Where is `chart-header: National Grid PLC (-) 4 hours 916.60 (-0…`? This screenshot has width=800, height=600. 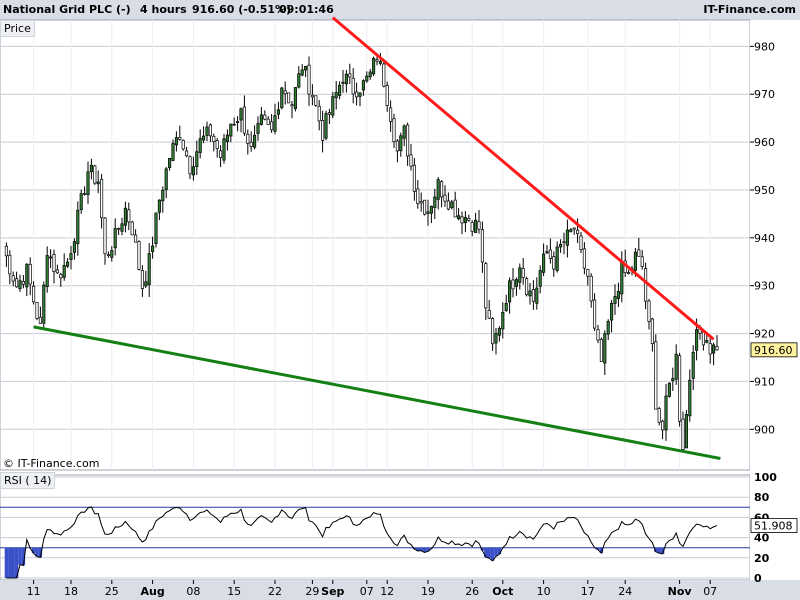 chart-header: National Grid PLC (-) 4 hours 916.60 (-0… is located at coordinates (400, 10).